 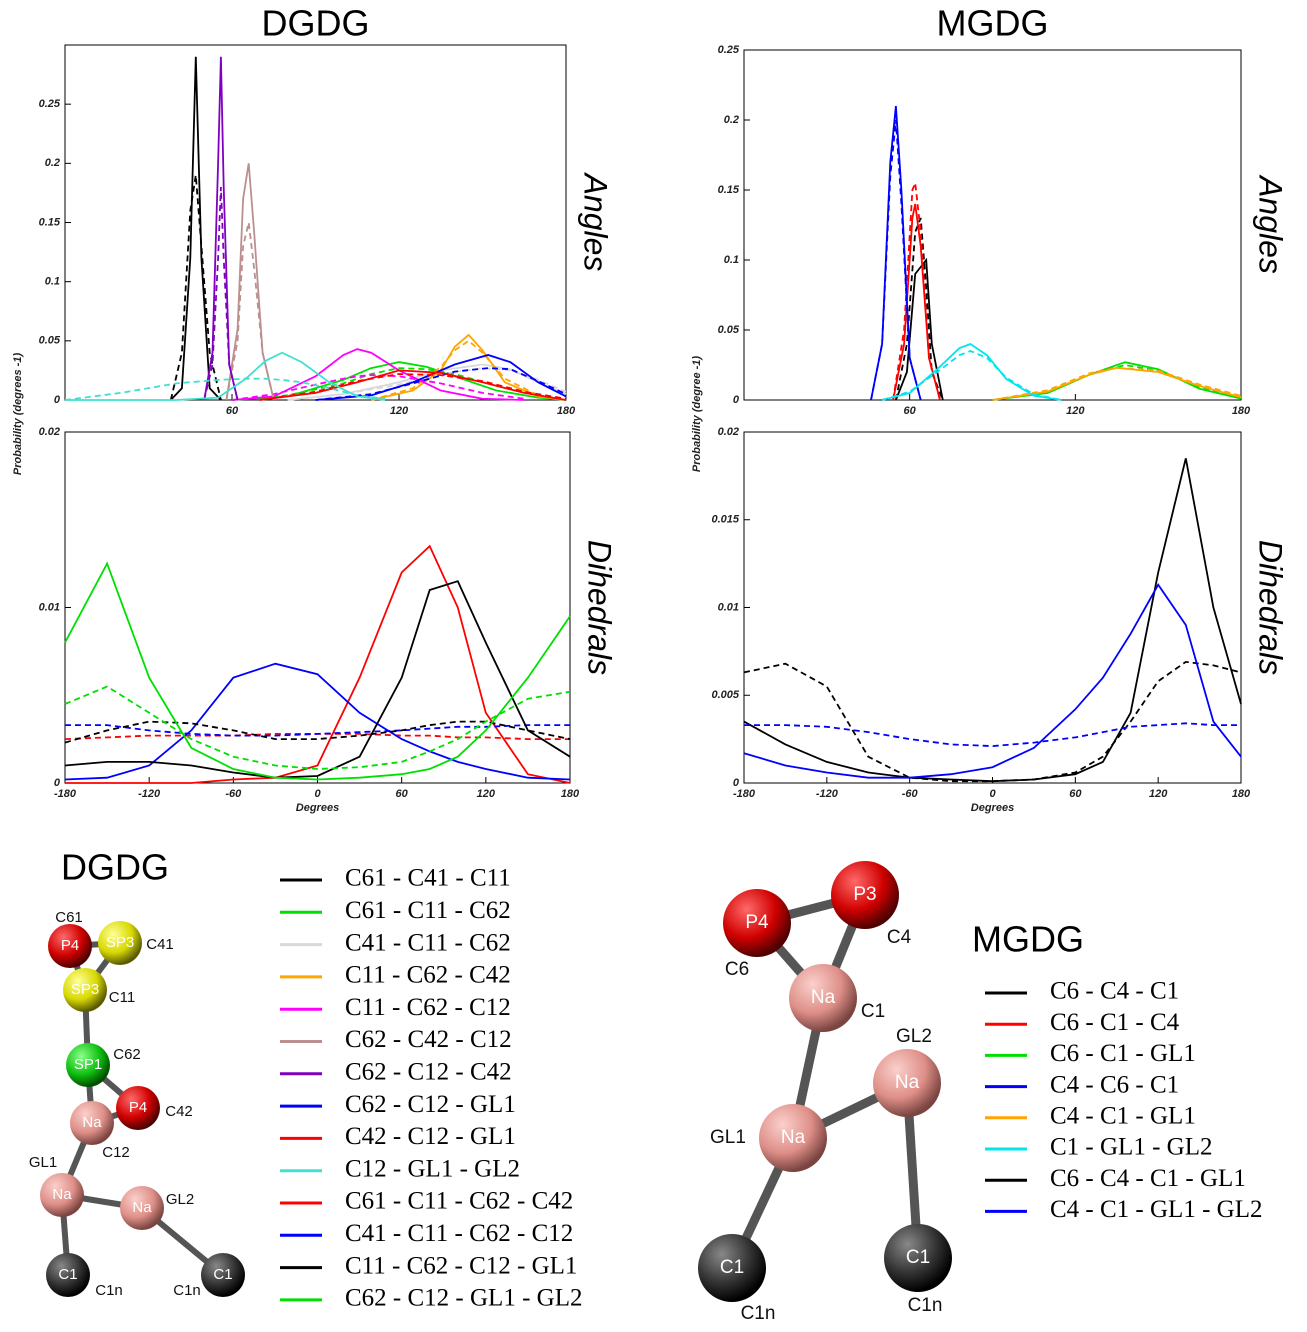 What do you see at coordinates (428, 942) in the screenshot?
I see `legend-label: C41 - C11 - C62` at bounding box center [428, 942].